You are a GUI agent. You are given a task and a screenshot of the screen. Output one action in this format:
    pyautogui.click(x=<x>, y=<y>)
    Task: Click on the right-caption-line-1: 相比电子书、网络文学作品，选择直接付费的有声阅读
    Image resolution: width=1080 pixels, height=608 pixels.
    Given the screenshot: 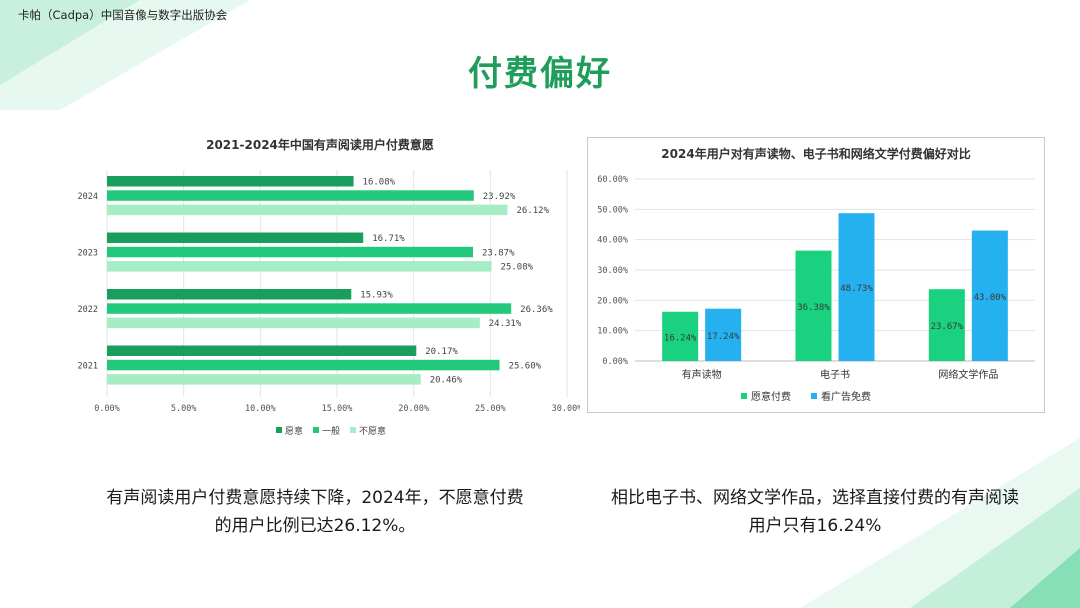 What is the action you would take?
    pyautogui.click(x=815, y=498)
    